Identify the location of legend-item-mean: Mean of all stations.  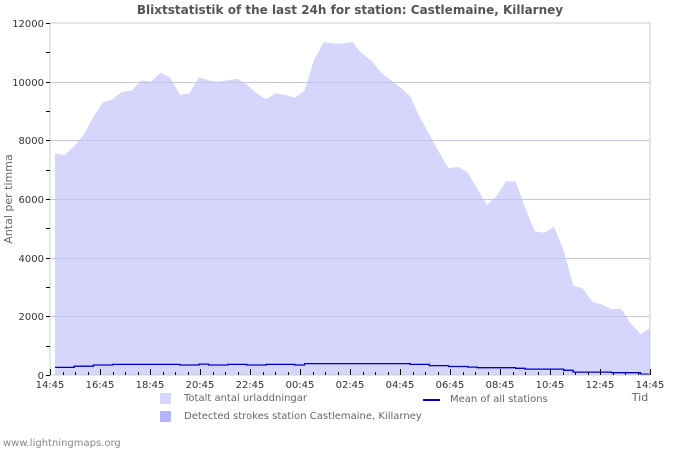
(485, 399).